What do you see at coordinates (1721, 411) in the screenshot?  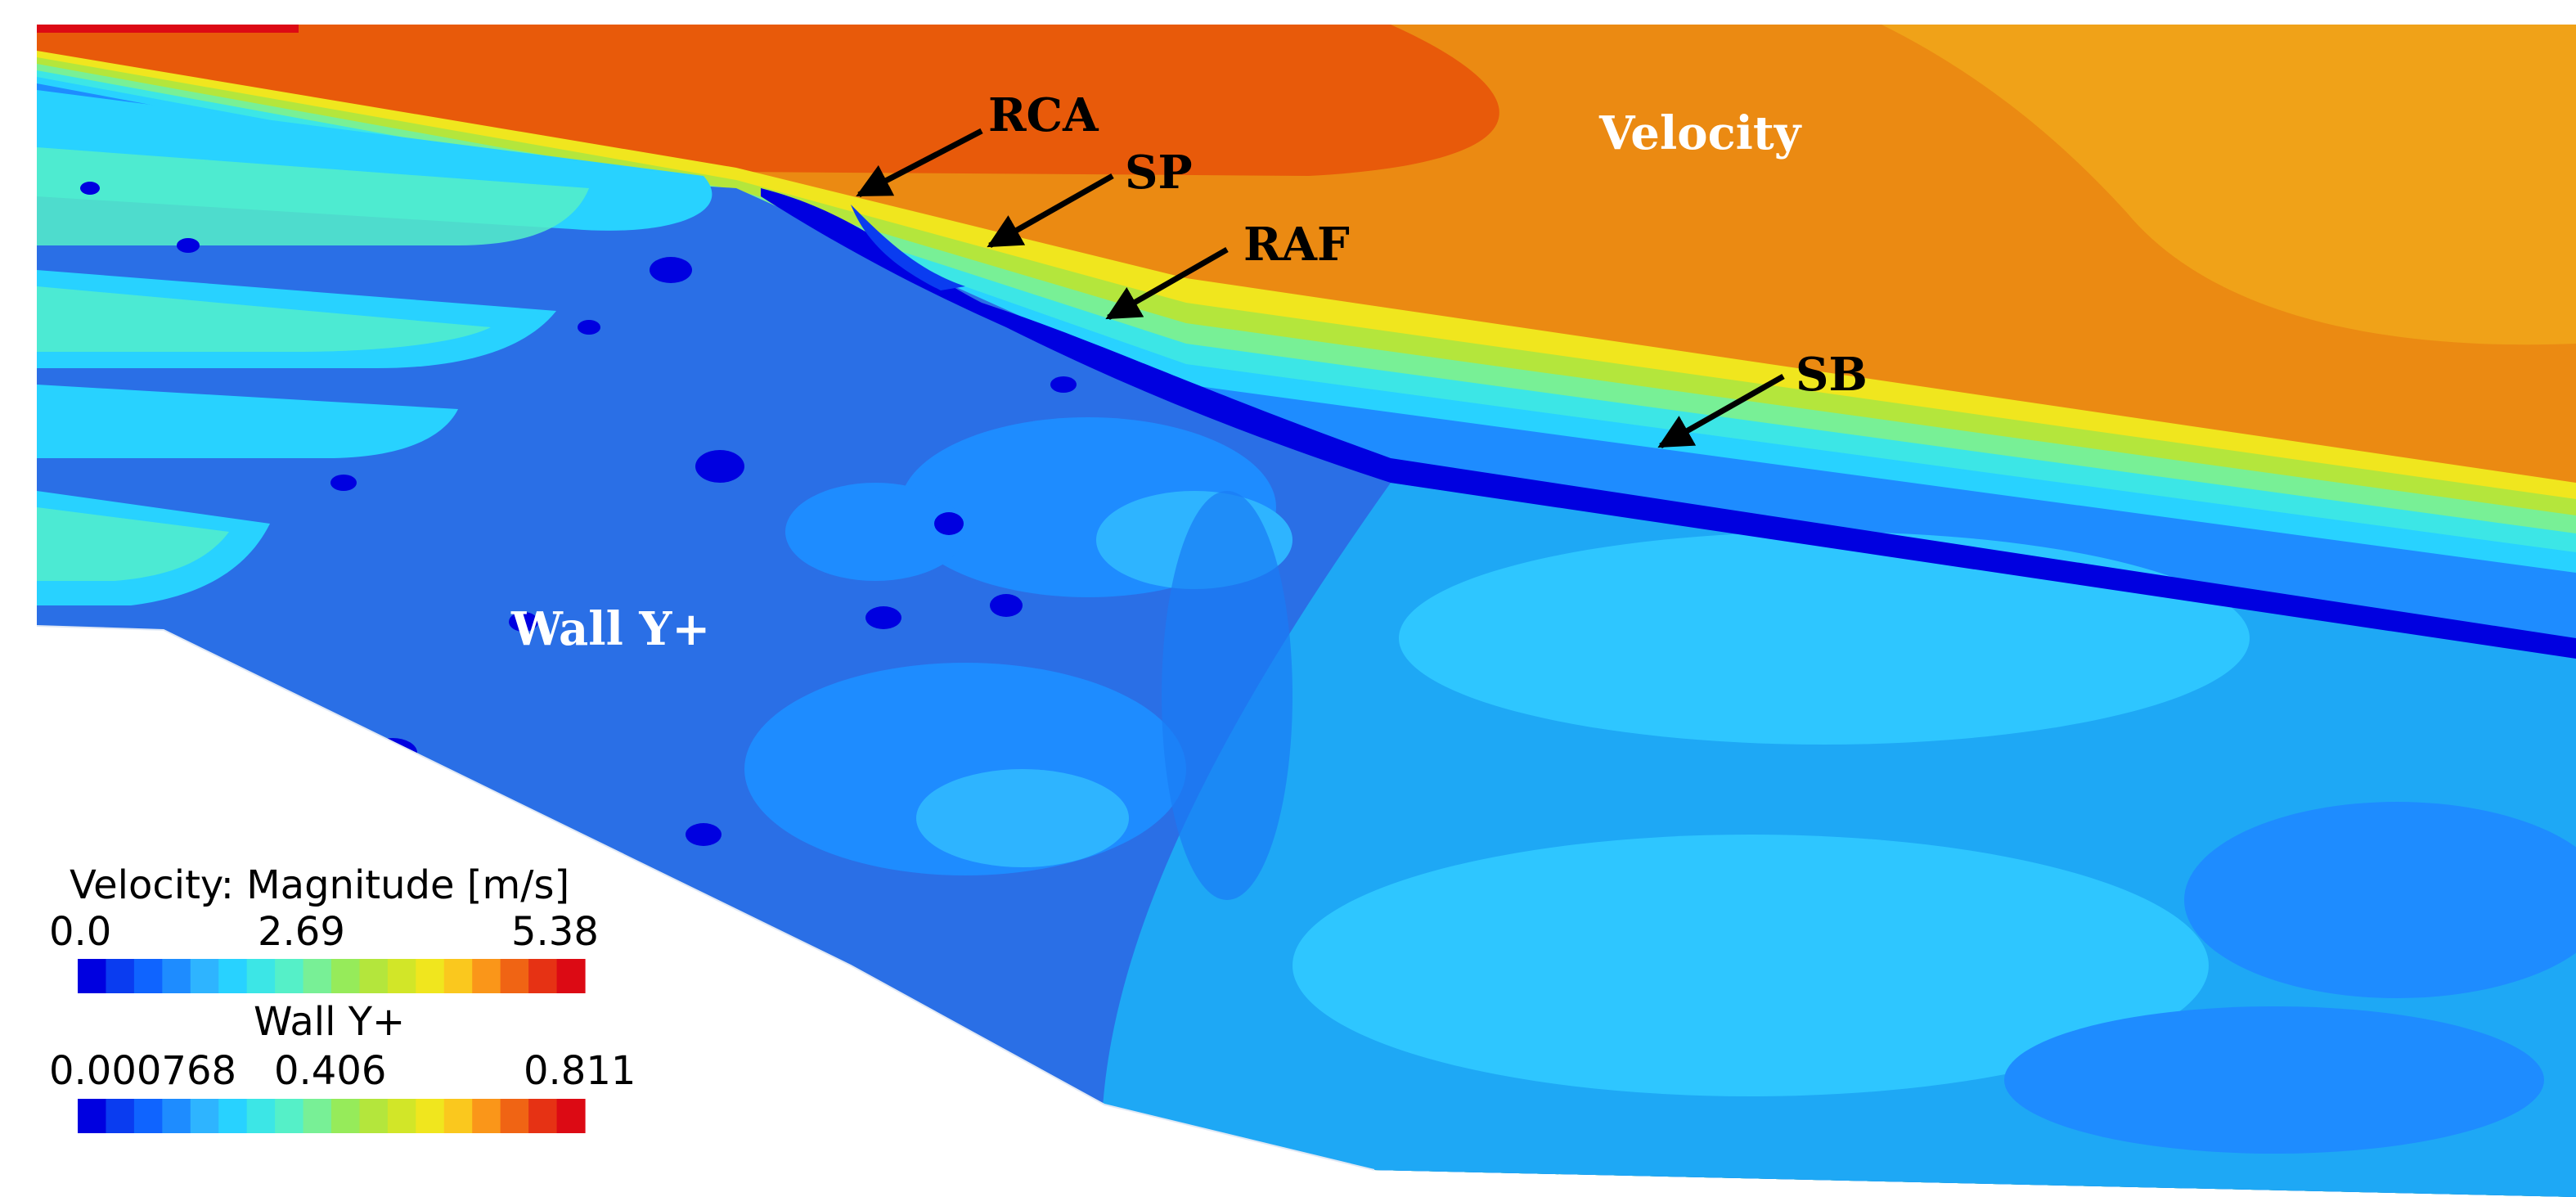 I see `sb-arrow` at bounding box center [1721, 411].